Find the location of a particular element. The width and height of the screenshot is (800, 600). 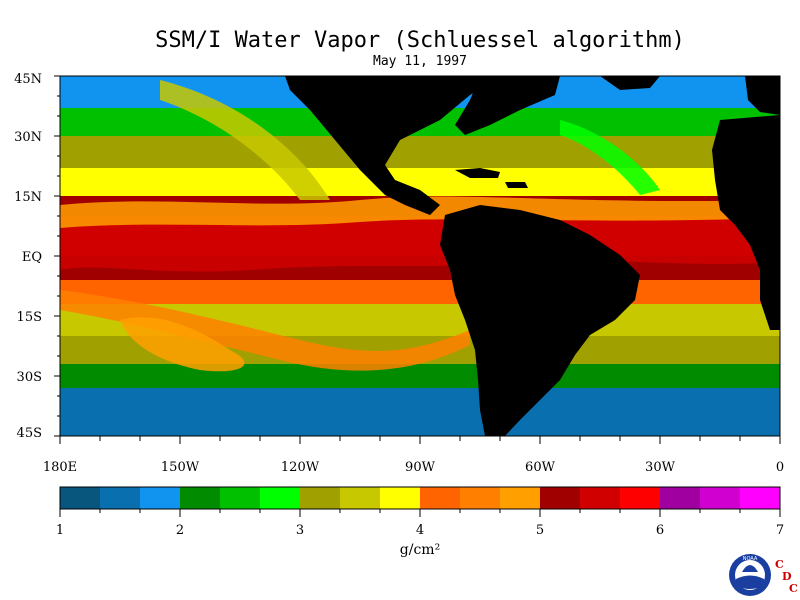

lat-label-30s: 30S is located at coordinates (29, 377).